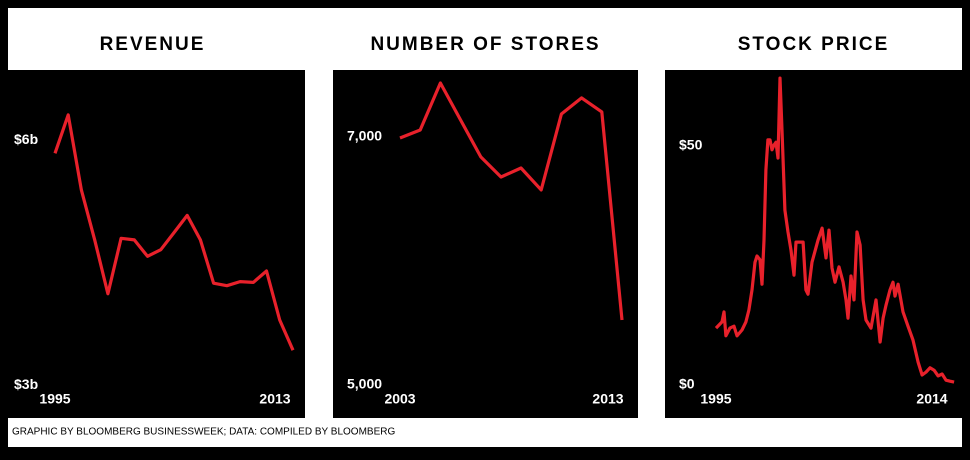  What do you see at coordinates (814, 44) in the screenshot?
I see `panel-title: STOCK PRICE` at bounding box center [814, 44].